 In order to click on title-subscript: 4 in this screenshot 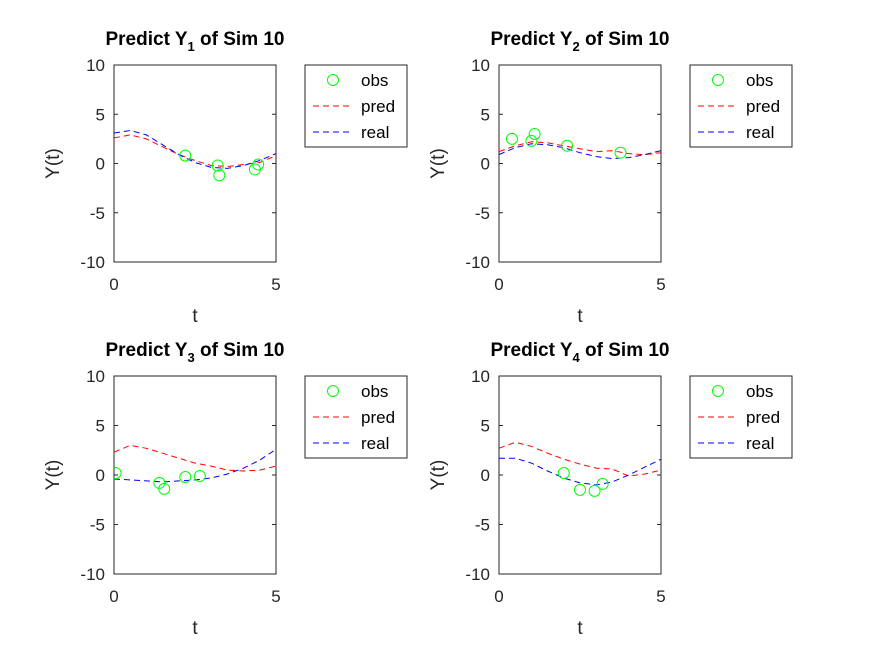, I will do `click(577, 357)`.